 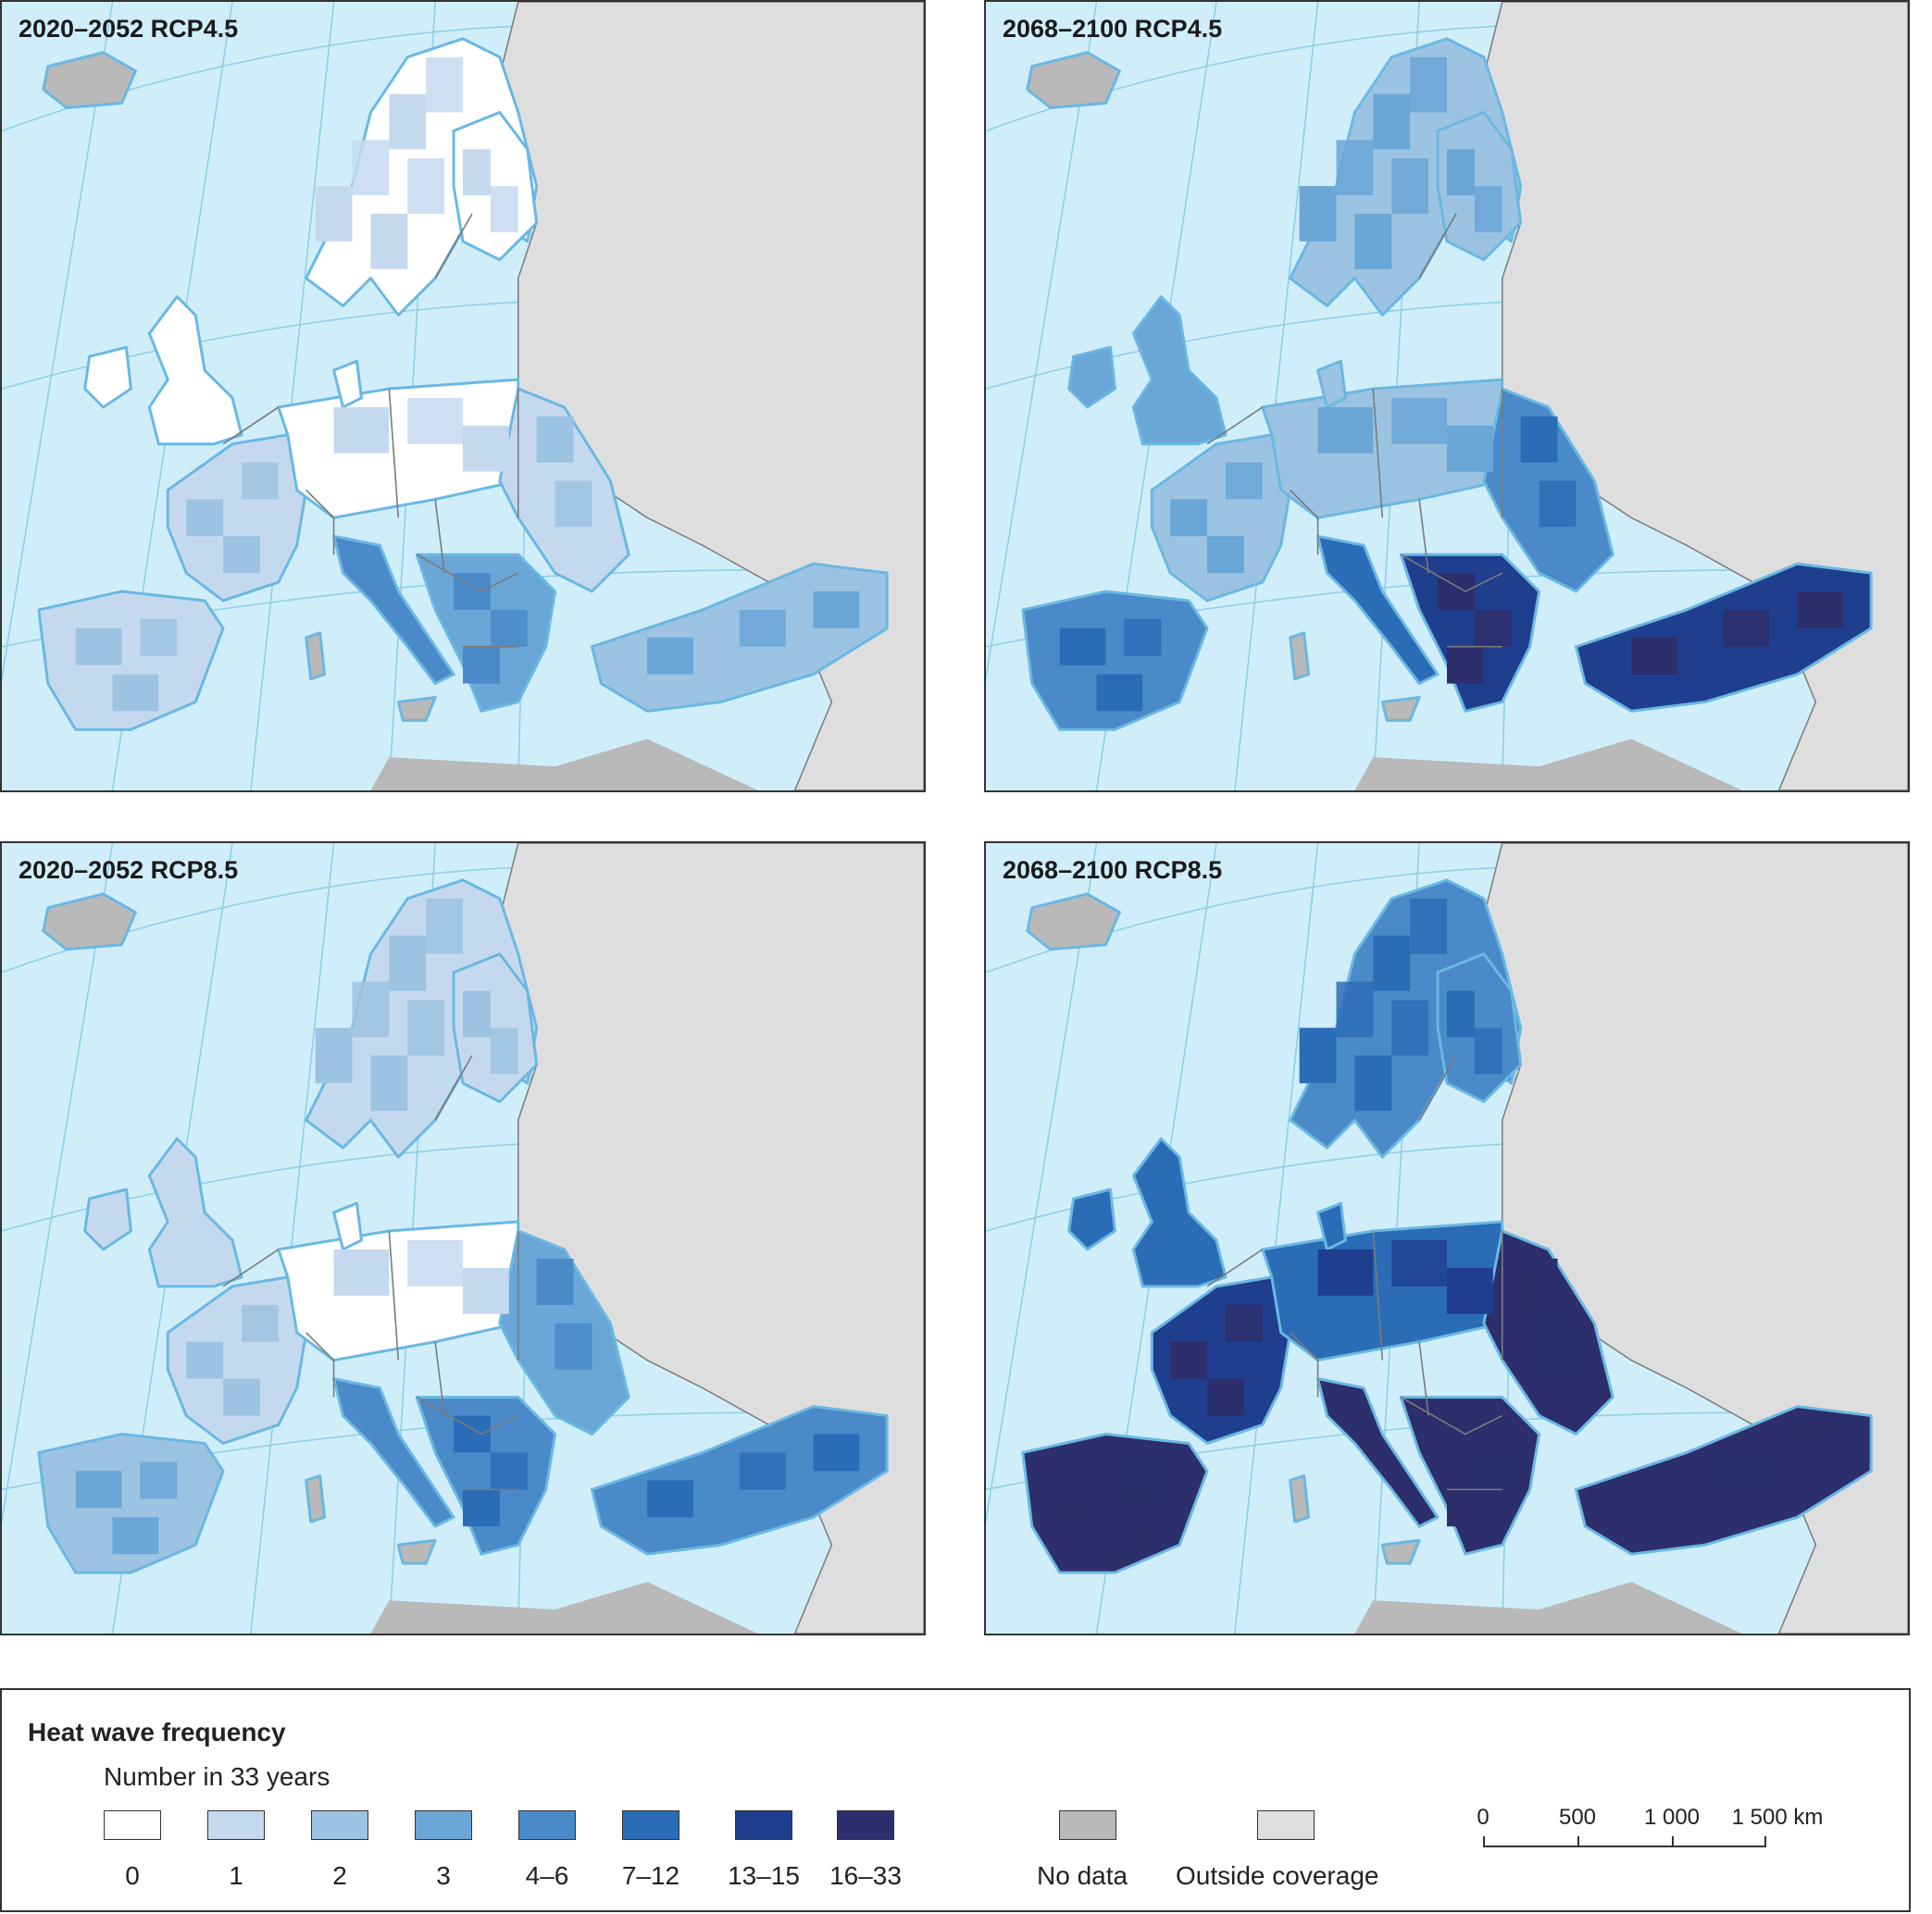 I want to click on balkans-region, so click(x=486, y=633).